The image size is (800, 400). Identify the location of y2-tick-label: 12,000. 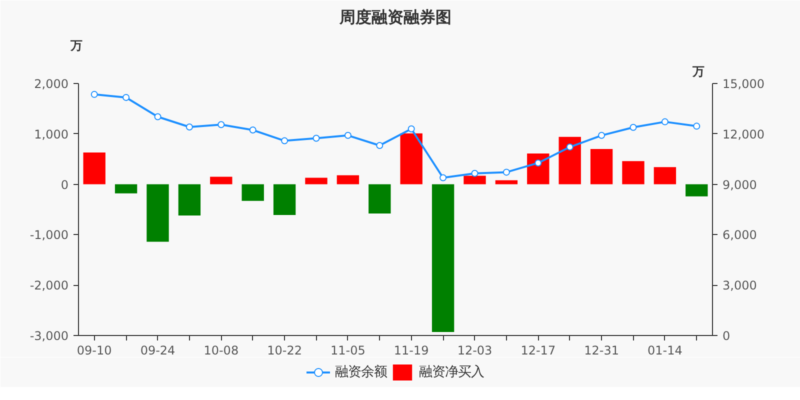
(743, 134).